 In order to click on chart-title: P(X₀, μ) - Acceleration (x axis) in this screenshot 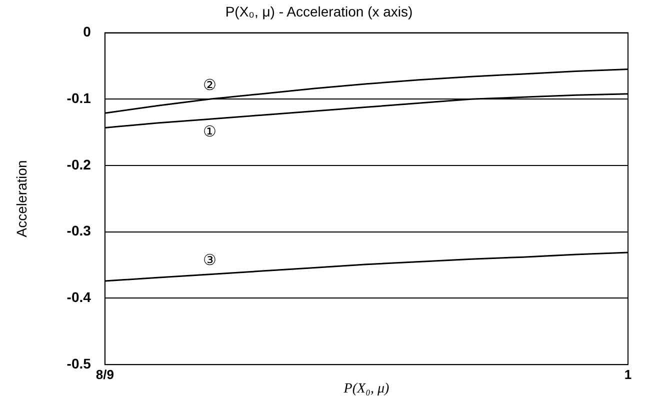, I will do `click(319, 11)`.